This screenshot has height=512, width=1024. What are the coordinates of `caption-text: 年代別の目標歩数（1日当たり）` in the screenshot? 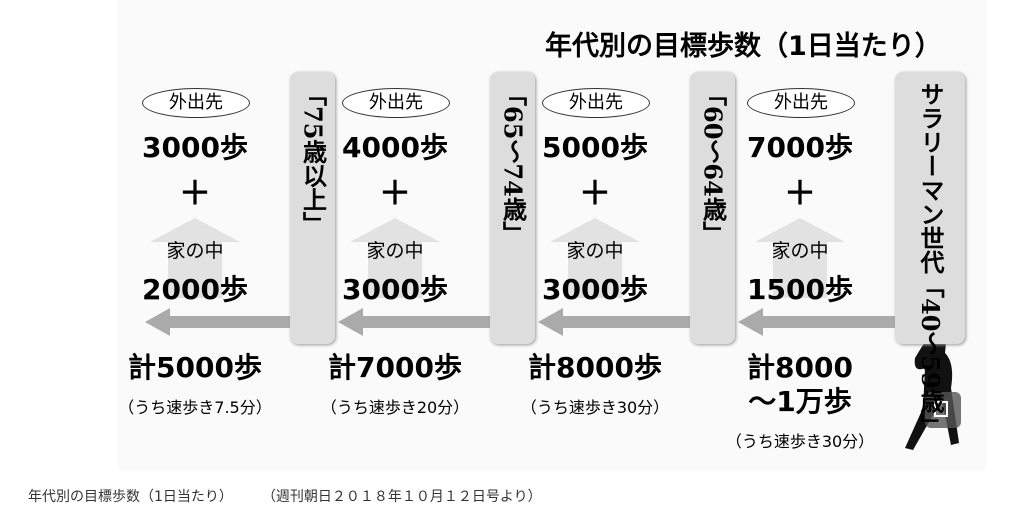 It's located at (130, 497).